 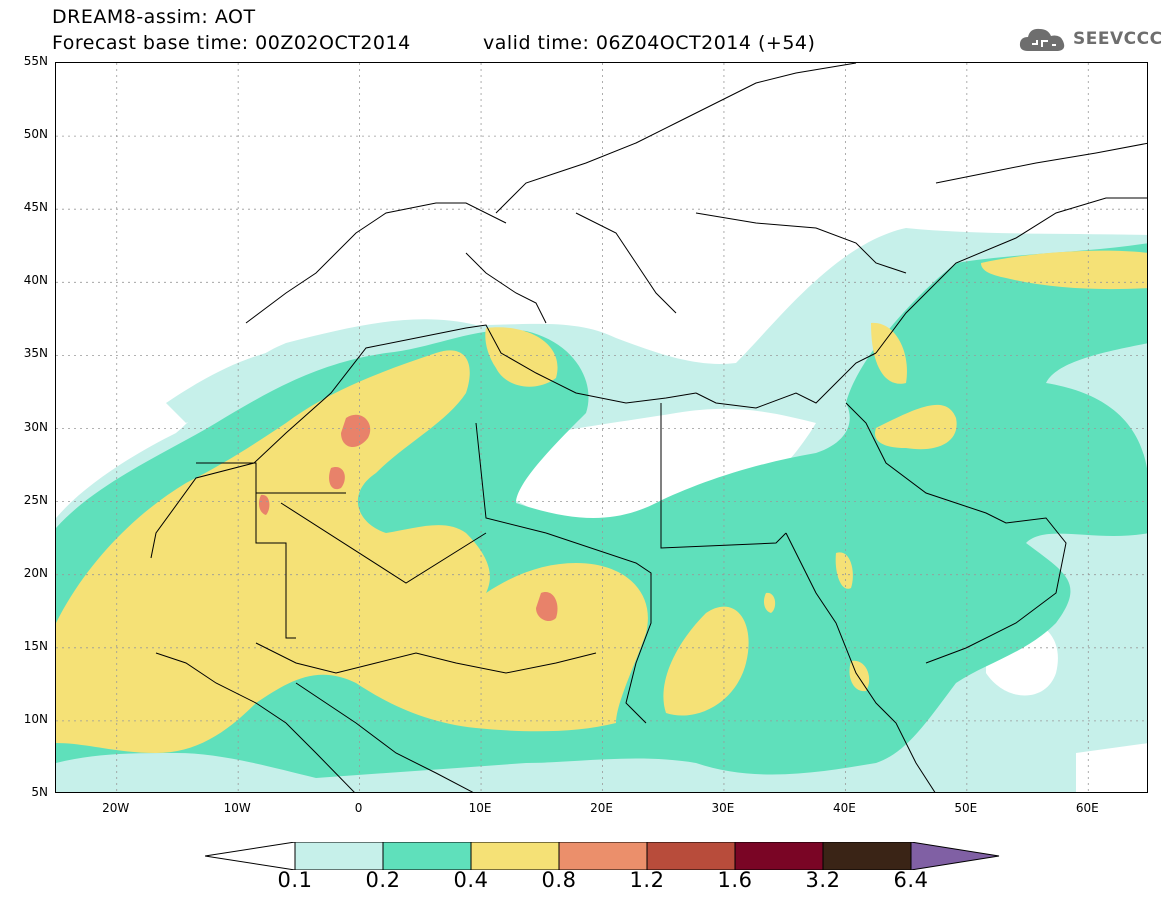 What do you see at coordinates (955, 856) in the screenshot?
I see `colorbar-upper-arrow` at bounding box center [955, 856].